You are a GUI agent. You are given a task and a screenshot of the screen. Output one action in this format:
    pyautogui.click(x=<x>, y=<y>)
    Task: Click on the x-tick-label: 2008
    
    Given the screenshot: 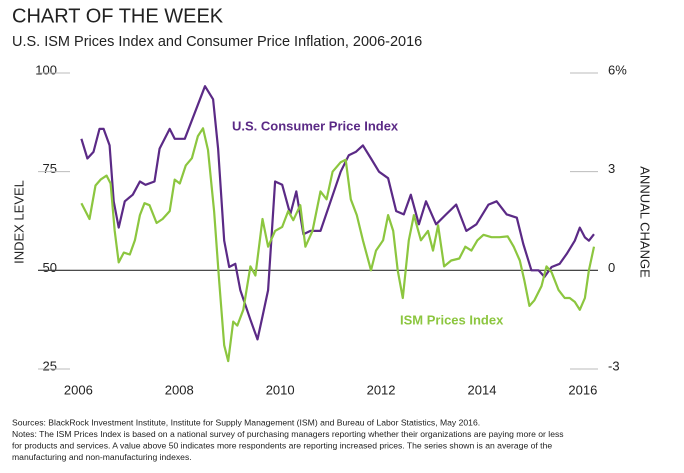 What is the action you would take?
    pyautogui.click(x=179, y=389)
    